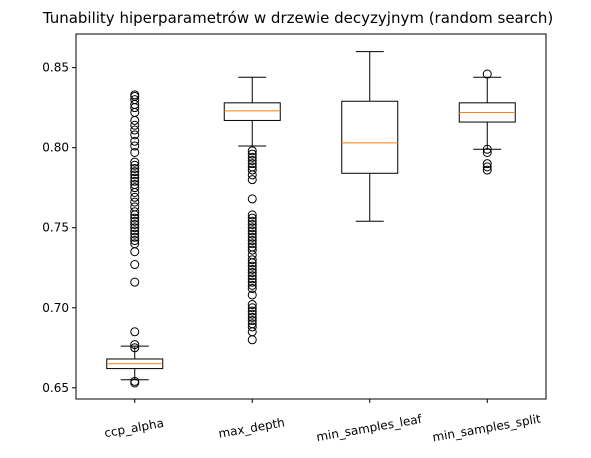 This screenshot has width=591, height=458. Describe the element at coordinates (55, 68) in the screenshot. I see `y-tick-label: 0.85` at that location.